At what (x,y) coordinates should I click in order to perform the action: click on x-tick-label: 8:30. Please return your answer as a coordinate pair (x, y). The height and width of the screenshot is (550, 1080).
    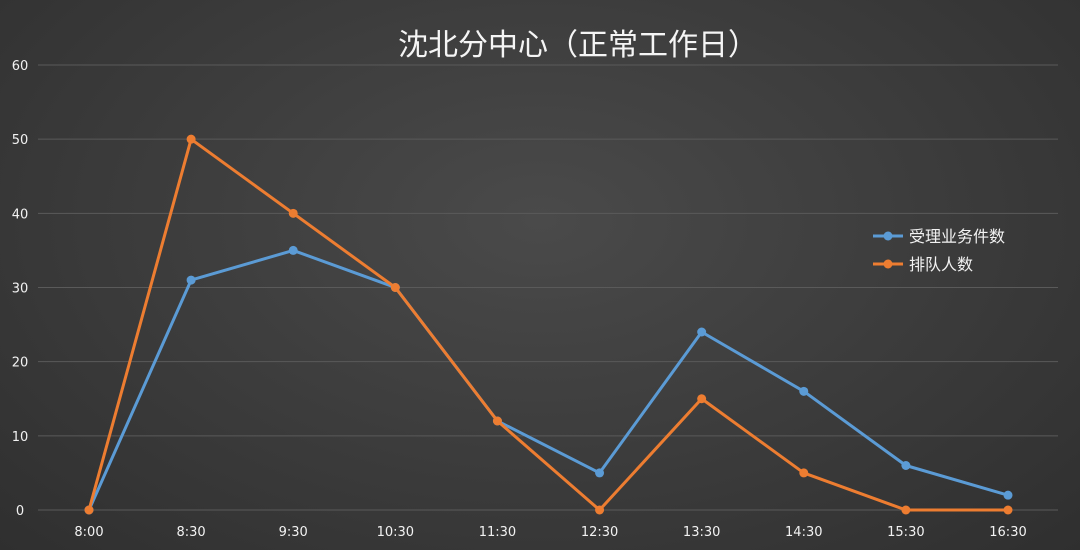
    Looking at the image, I should click on (191, 532).